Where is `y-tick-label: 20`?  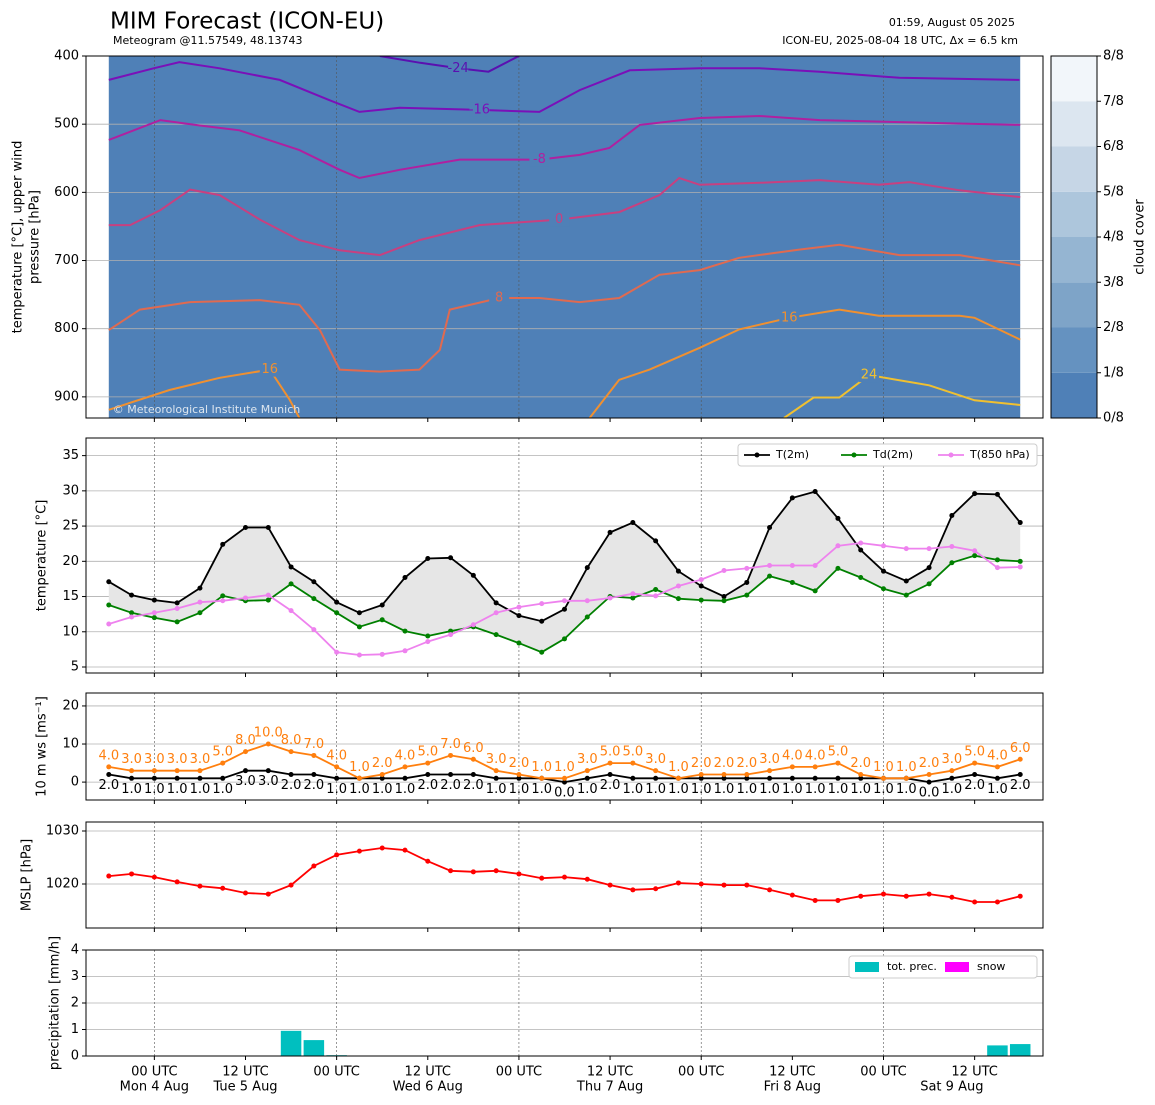 y-tick-label: 20 is located at coordinates (70, 705).